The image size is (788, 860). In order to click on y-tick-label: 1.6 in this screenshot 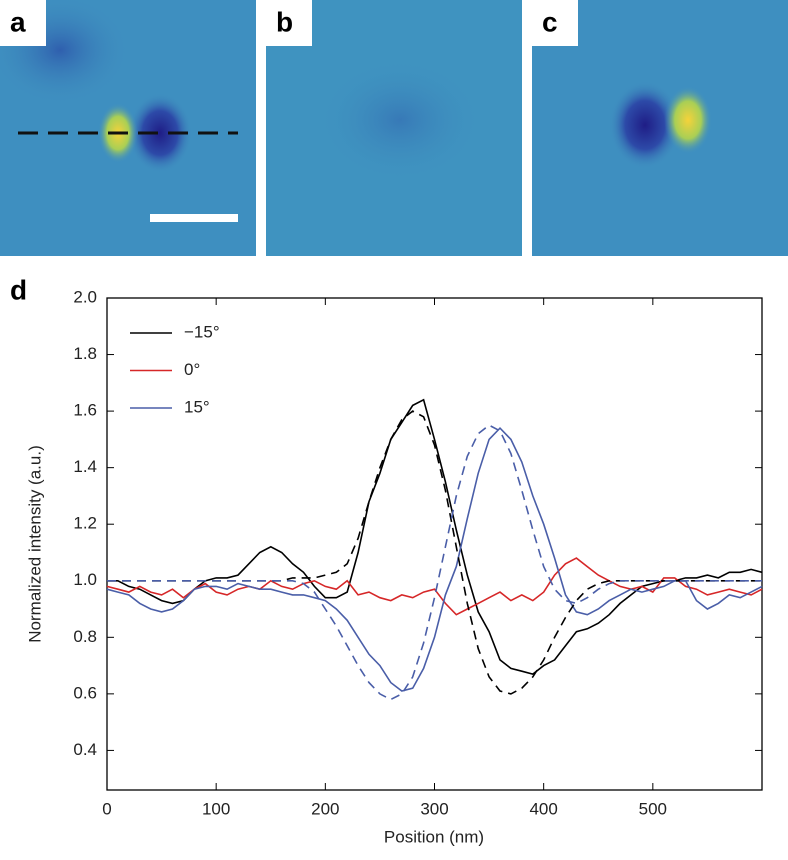, I will do `click(85, 410)`.